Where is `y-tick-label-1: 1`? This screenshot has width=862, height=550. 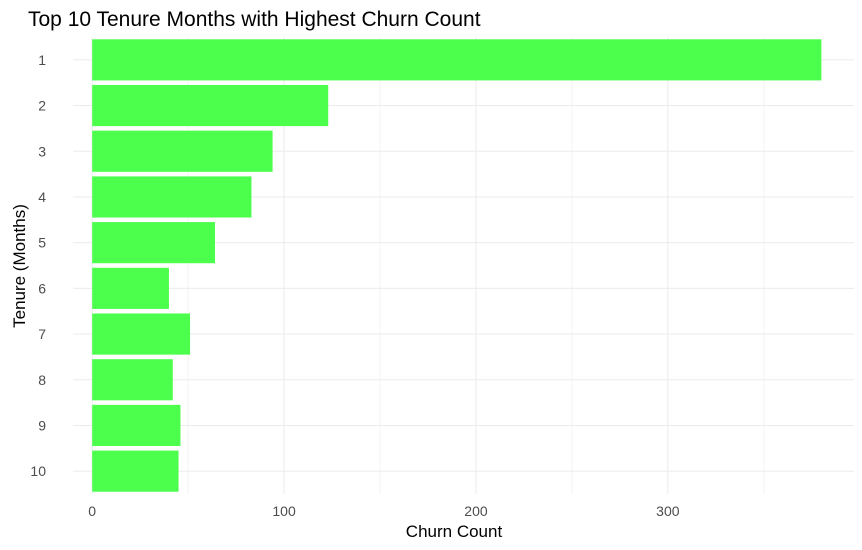 y-tick-label-1: 1 is located at coordinates (42, 60).